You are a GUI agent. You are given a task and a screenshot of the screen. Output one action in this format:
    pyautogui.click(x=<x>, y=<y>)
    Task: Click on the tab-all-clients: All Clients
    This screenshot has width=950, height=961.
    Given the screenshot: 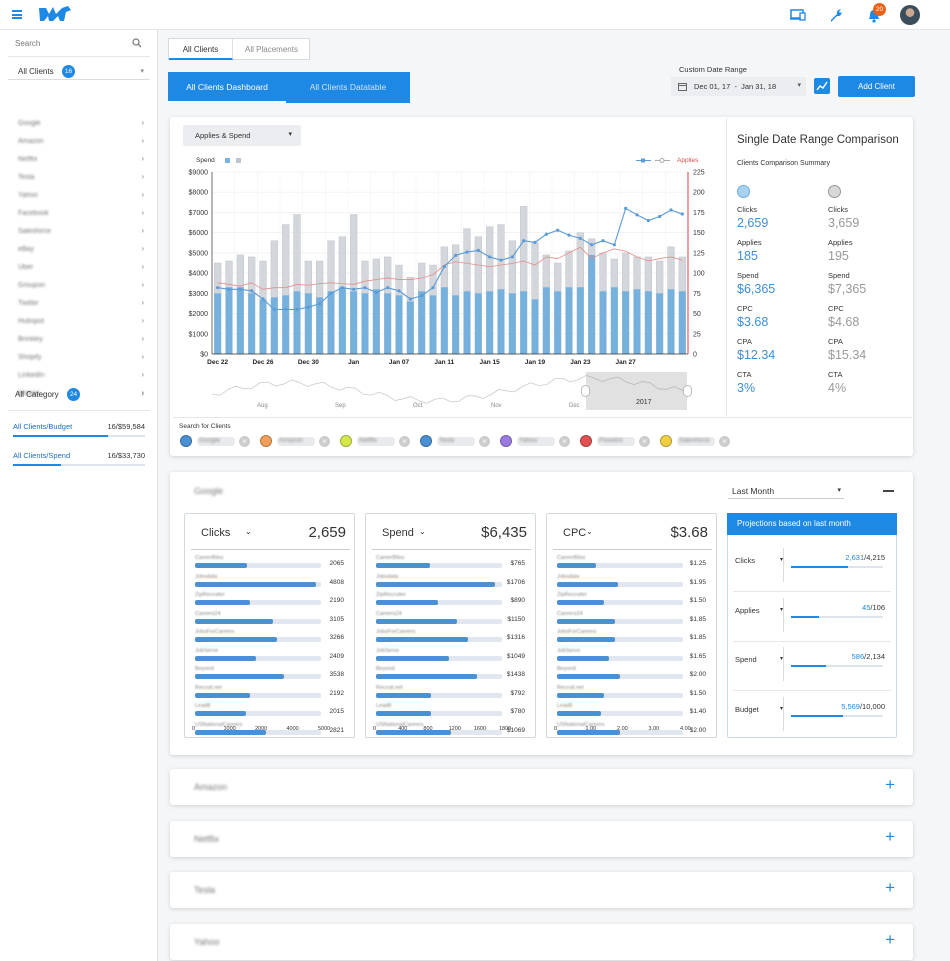 What is the action you would take?
    pyautogui.click(x=201, y=49)
    